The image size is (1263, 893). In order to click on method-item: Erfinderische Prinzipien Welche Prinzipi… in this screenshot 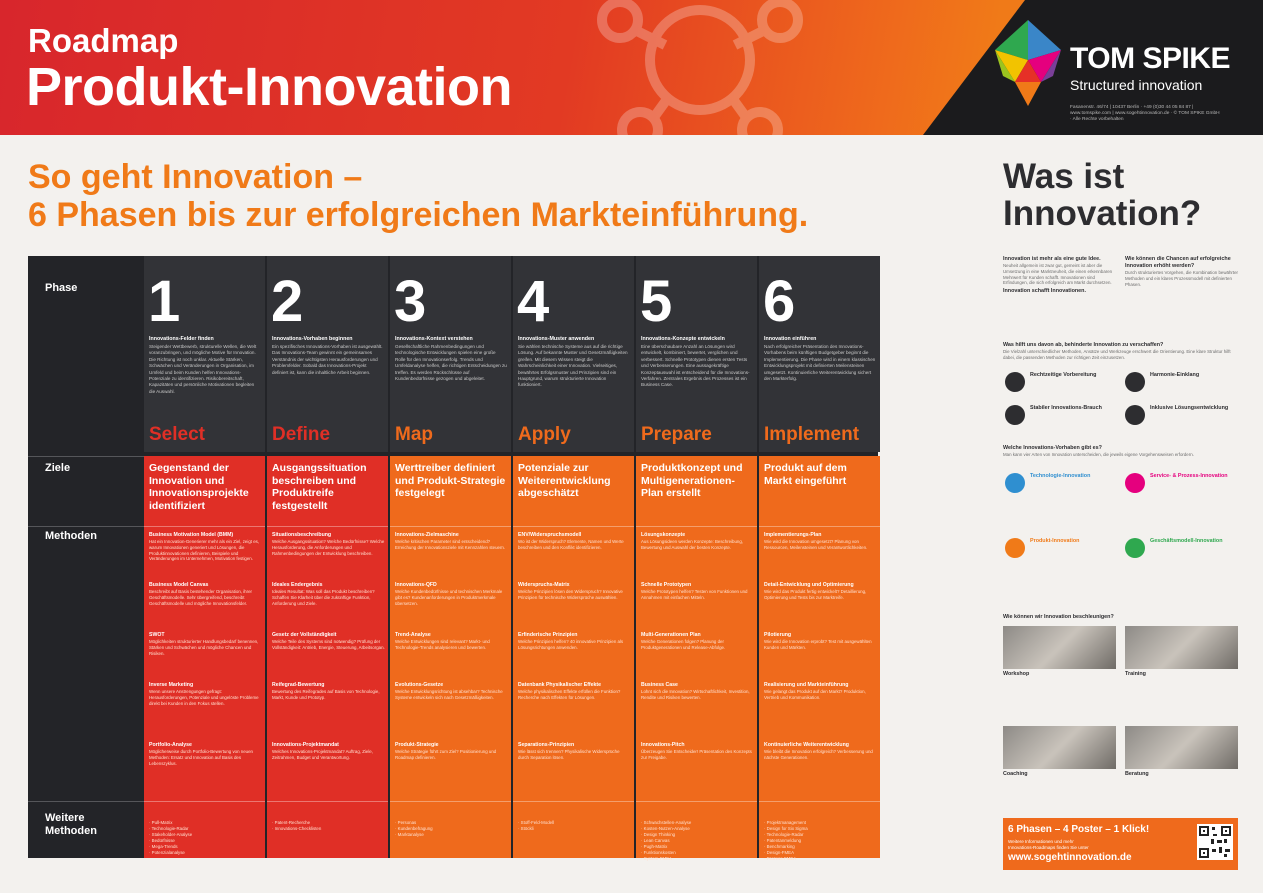, I will do `click(574, 641)`.